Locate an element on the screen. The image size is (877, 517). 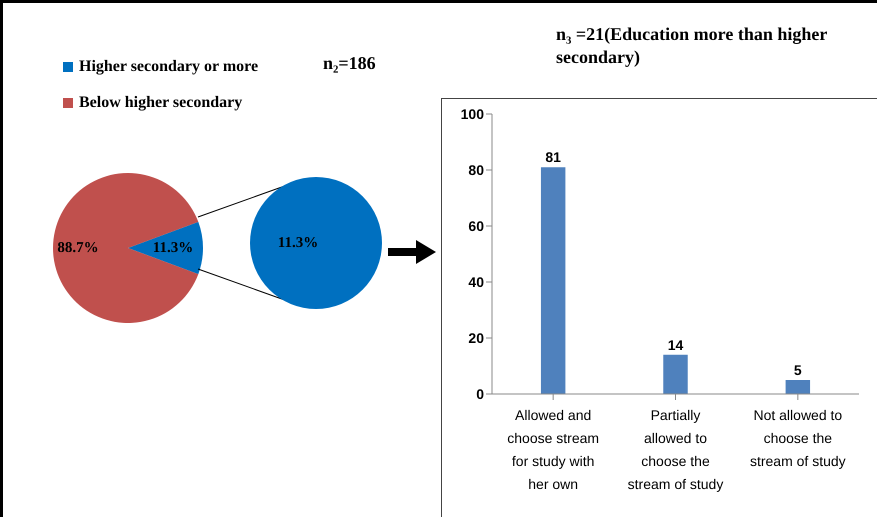
x-tick-label: Partially allowed to choose the stream of study is located at coordinates (676, 449).